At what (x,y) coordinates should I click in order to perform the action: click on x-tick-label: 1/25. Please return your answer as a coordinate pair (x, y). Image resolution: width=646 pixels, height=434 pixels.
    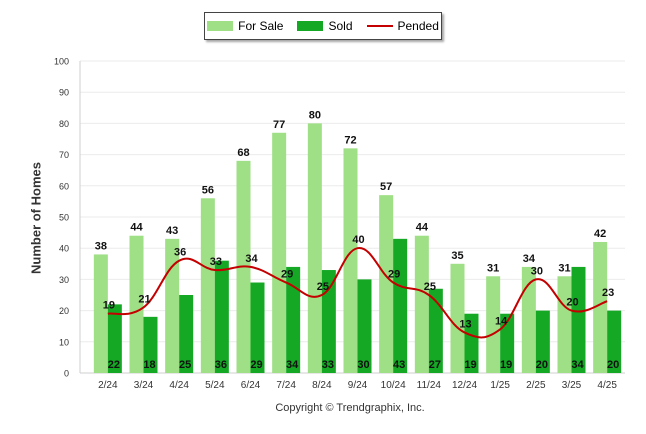
    Looking at the image, I should click on (500, 385).